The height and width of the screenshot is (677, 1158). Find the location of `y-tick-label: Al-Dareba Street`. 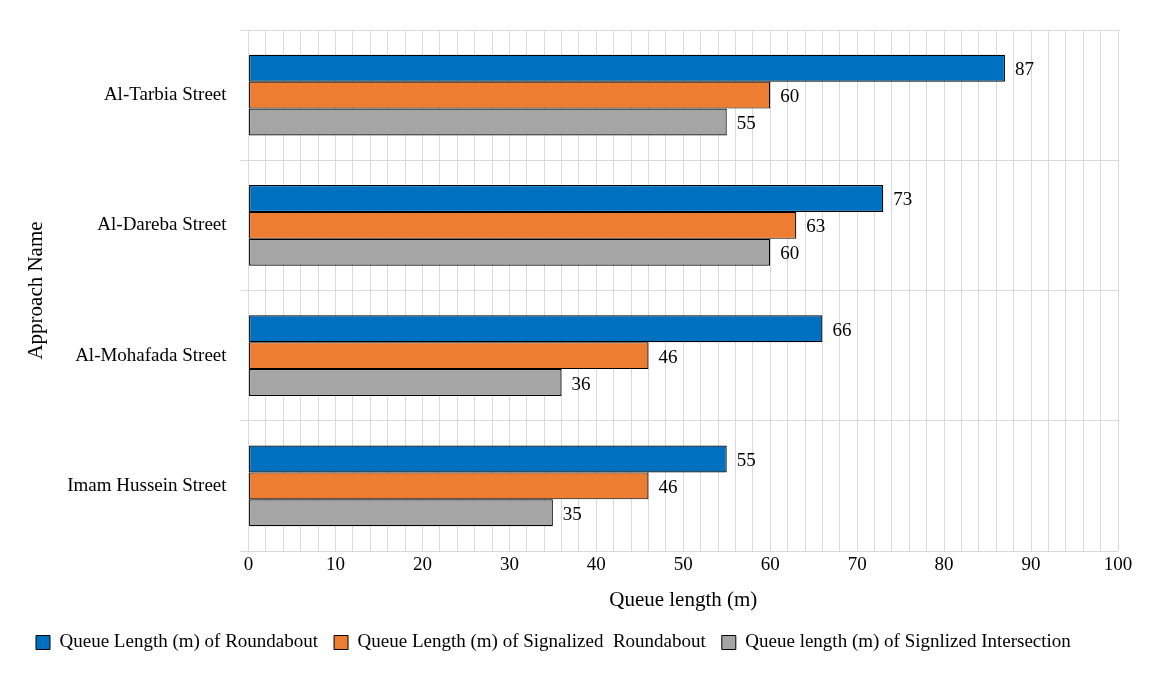

y-tick-label: Al-Dareba Street is located at coordinates (162, 224).